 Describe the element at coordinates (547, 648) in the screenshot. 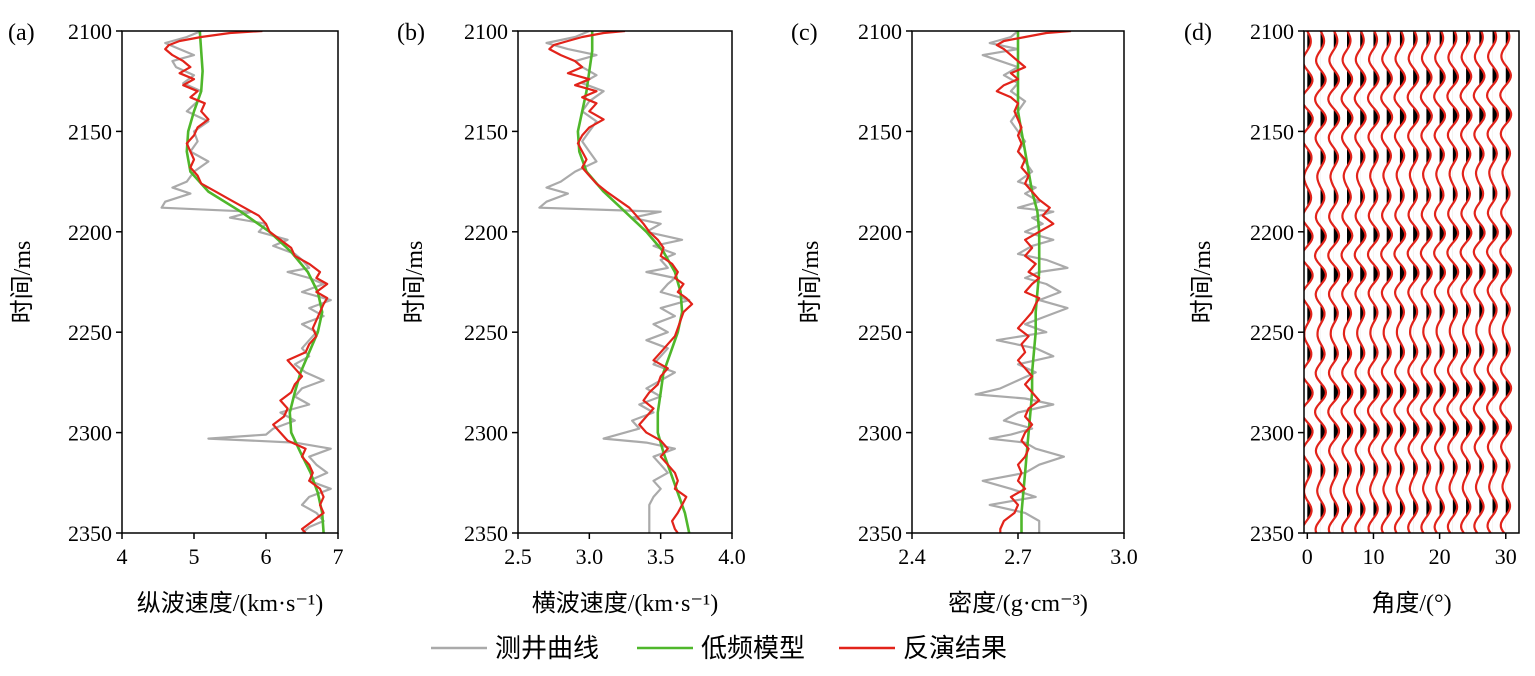

I see `legend-well-label: 测井曲线` at that location.